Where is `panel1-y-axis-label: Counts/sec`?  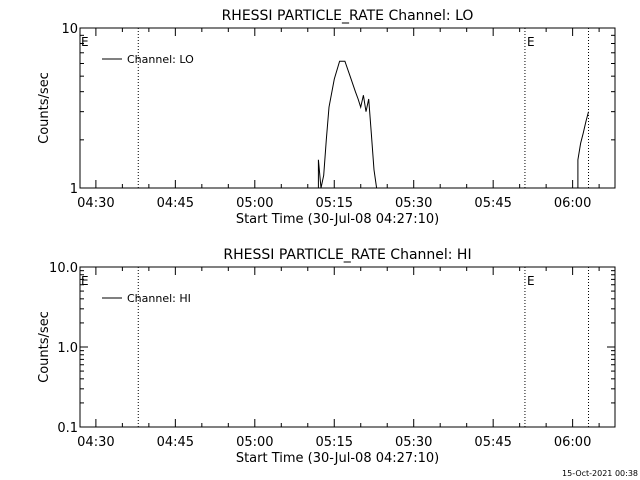 panel1-y-axis-label: Counts/sec is located at coordinates (44, 108).